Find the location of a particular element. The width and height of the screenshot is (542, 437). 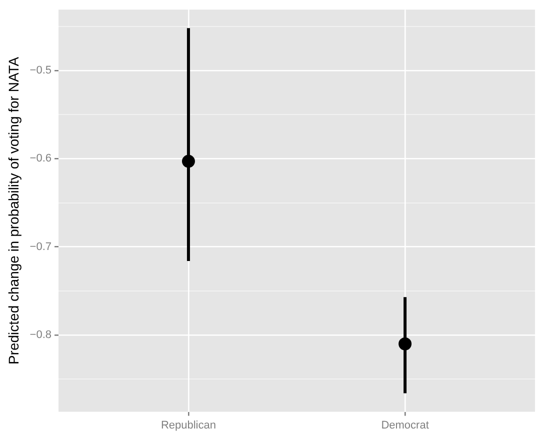

y-tick-label: −0.8 is located at coordinates (41, 335).